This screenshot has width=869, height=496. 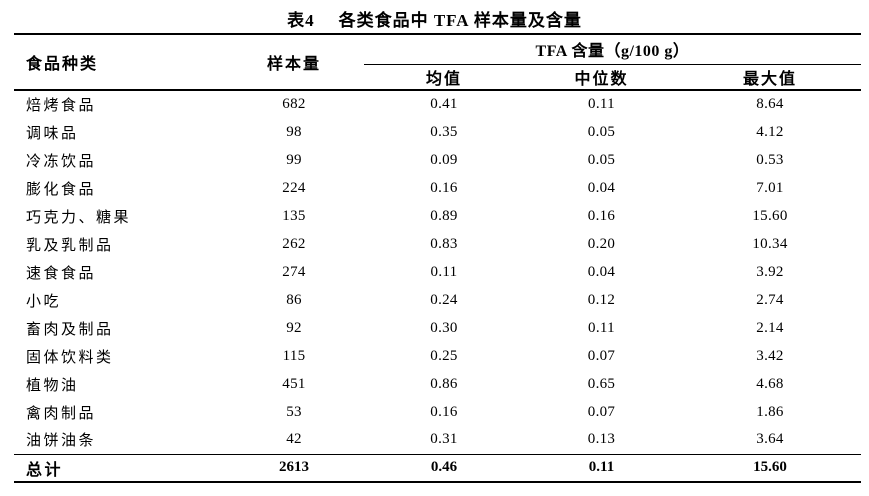 I want to click on cell-median: 0.20, so click(x=601, y=243).